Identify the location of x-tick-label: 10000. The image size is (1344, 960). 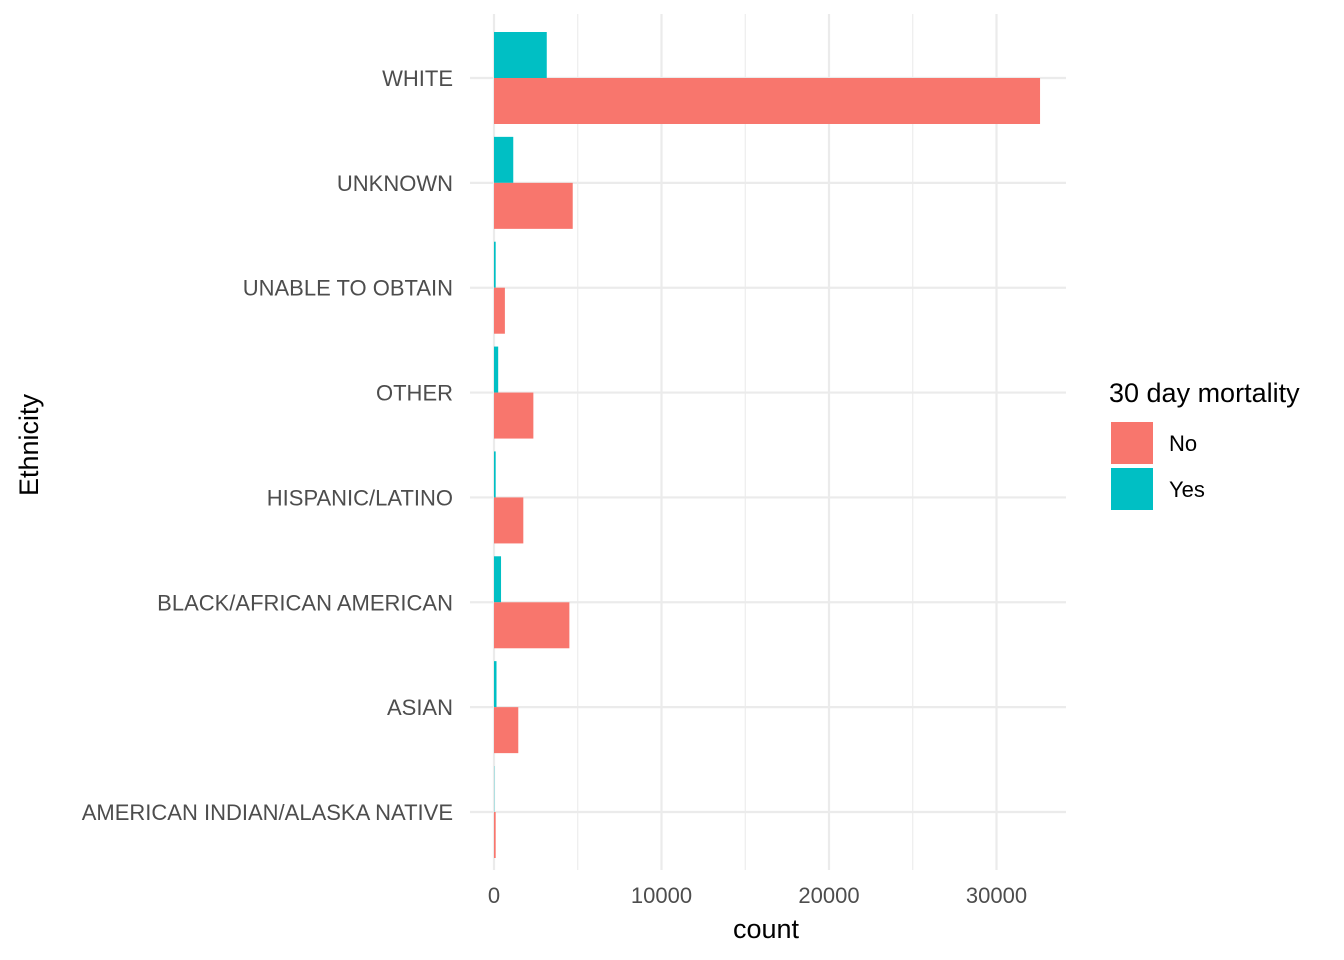
(661, 895).